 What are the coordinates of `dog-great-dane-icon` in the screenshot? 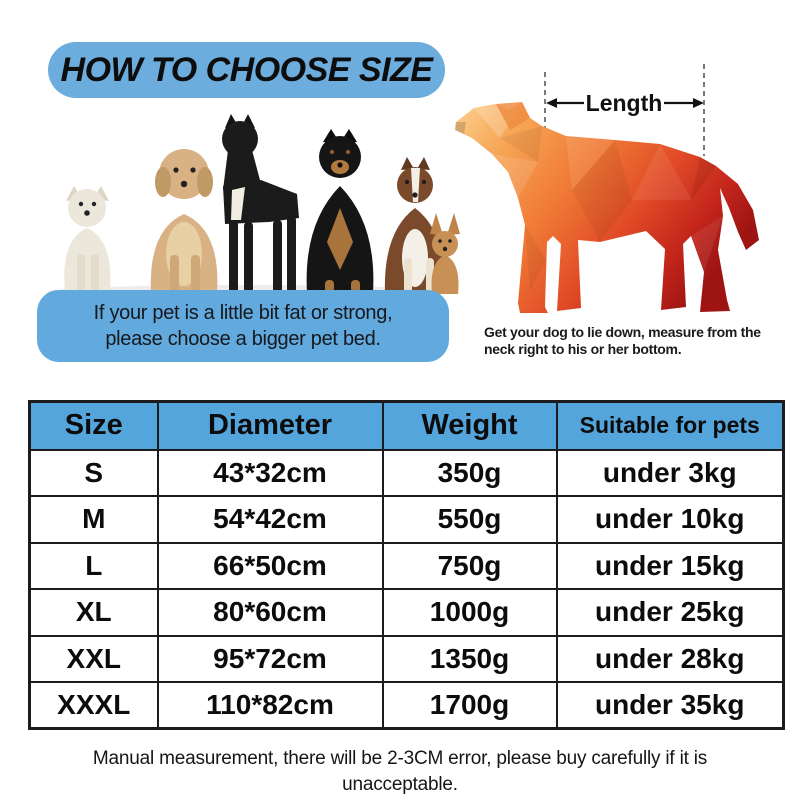 It's located at (260, 203).